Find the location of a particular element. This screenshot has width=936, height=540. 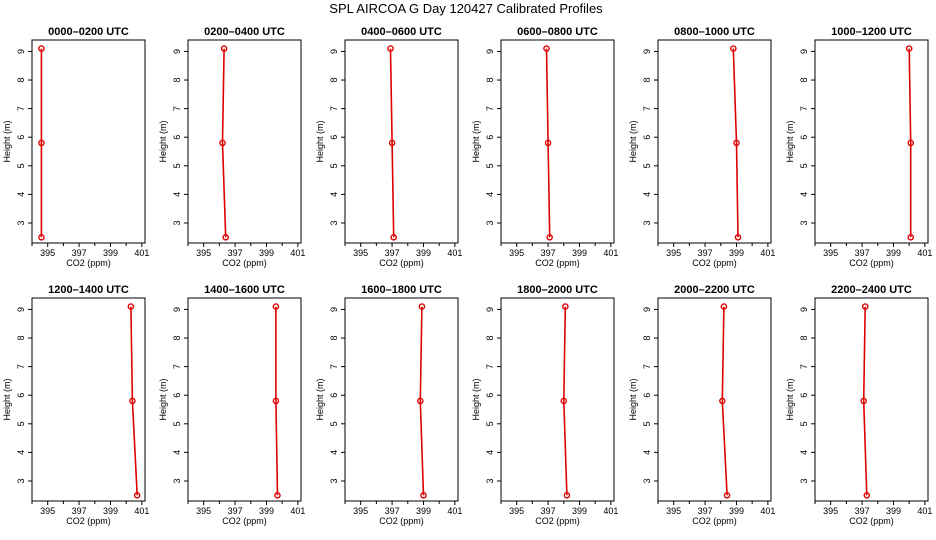

panel-title: 2000–2200 UTC is located at coordinates (714, 290).